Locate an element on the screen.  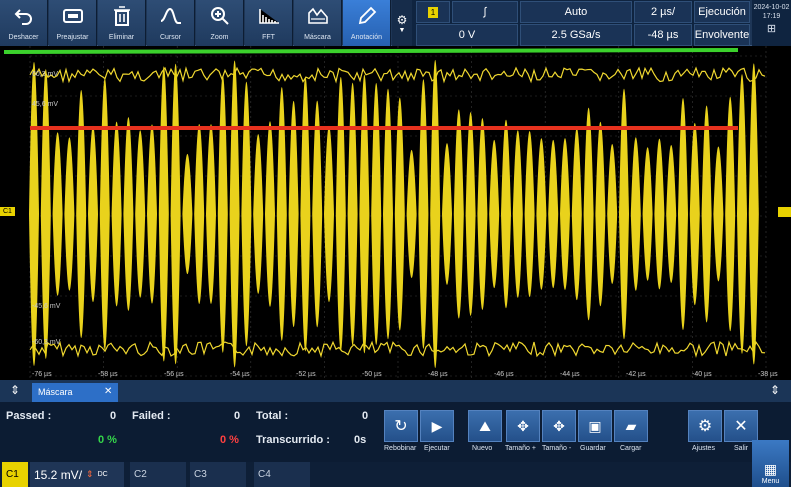
green-reference-line is located at coordinates (371, 51).